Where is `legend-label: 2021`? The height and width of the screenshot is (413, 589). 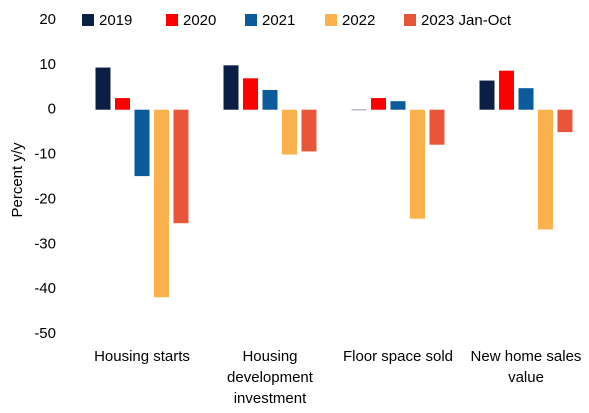
legend-label: 2021 is located at coordinates (278, 20).